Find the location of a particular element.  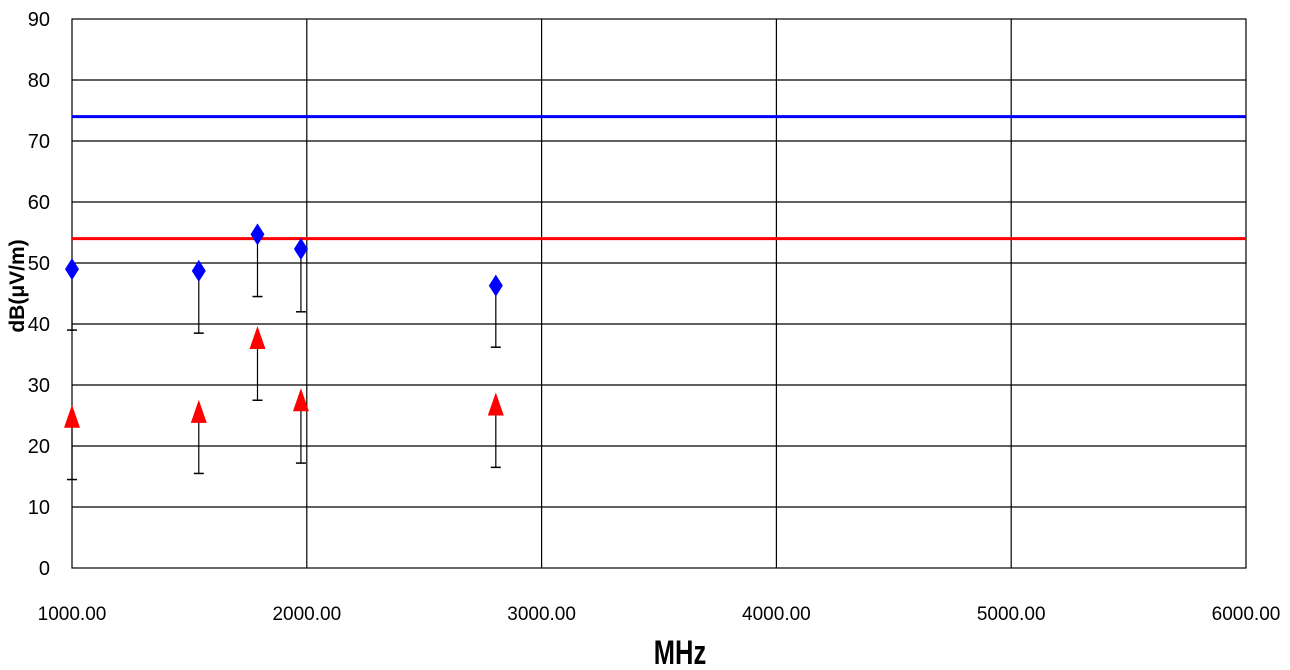

y-tick-label: 90 is located at coordinates (39, 20).